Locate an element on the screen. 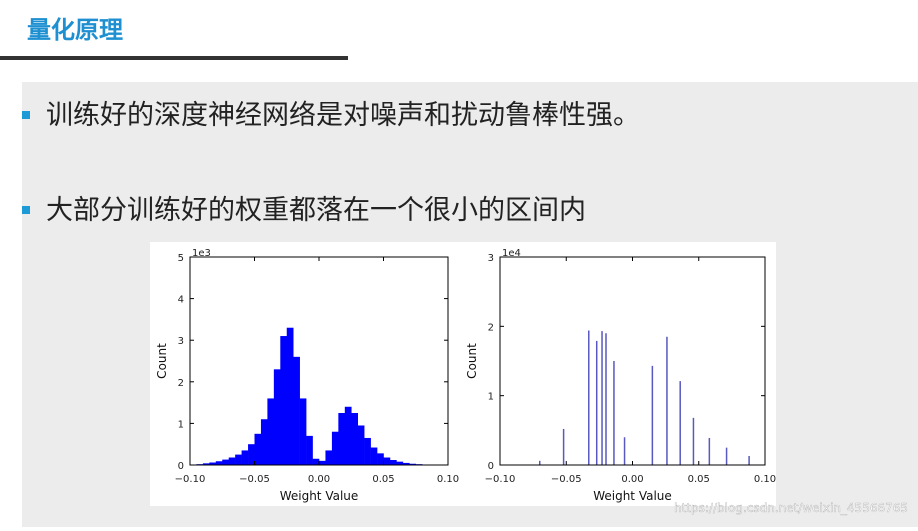 The image size is (918, 531). y-offset-label: 1e3 is located at coordinates (201, 253).